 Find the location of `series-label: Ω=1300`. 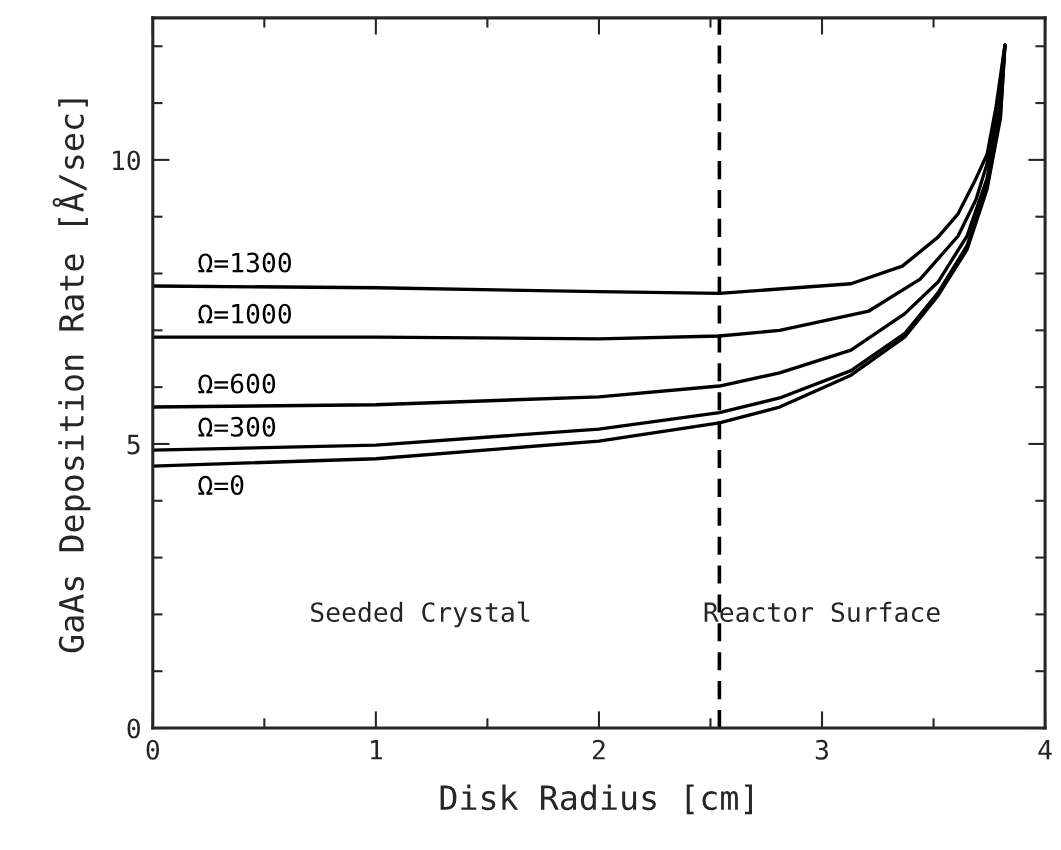

series-label: Ω=1300 is located at coordinates (245, 262).